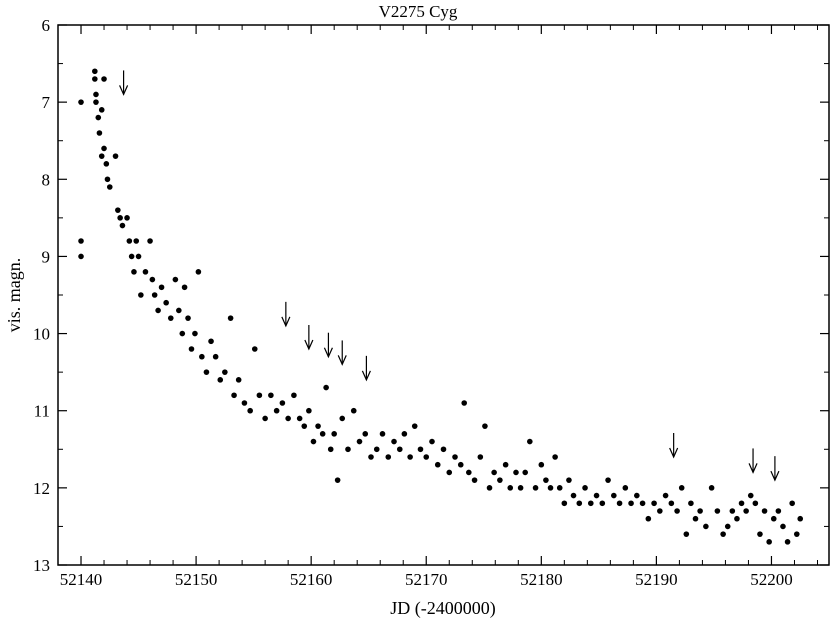  What do you see at coordinates (541, 579) in the screenshot?
I see `x-tick-label: 52180` at bounding box center [541, 579].